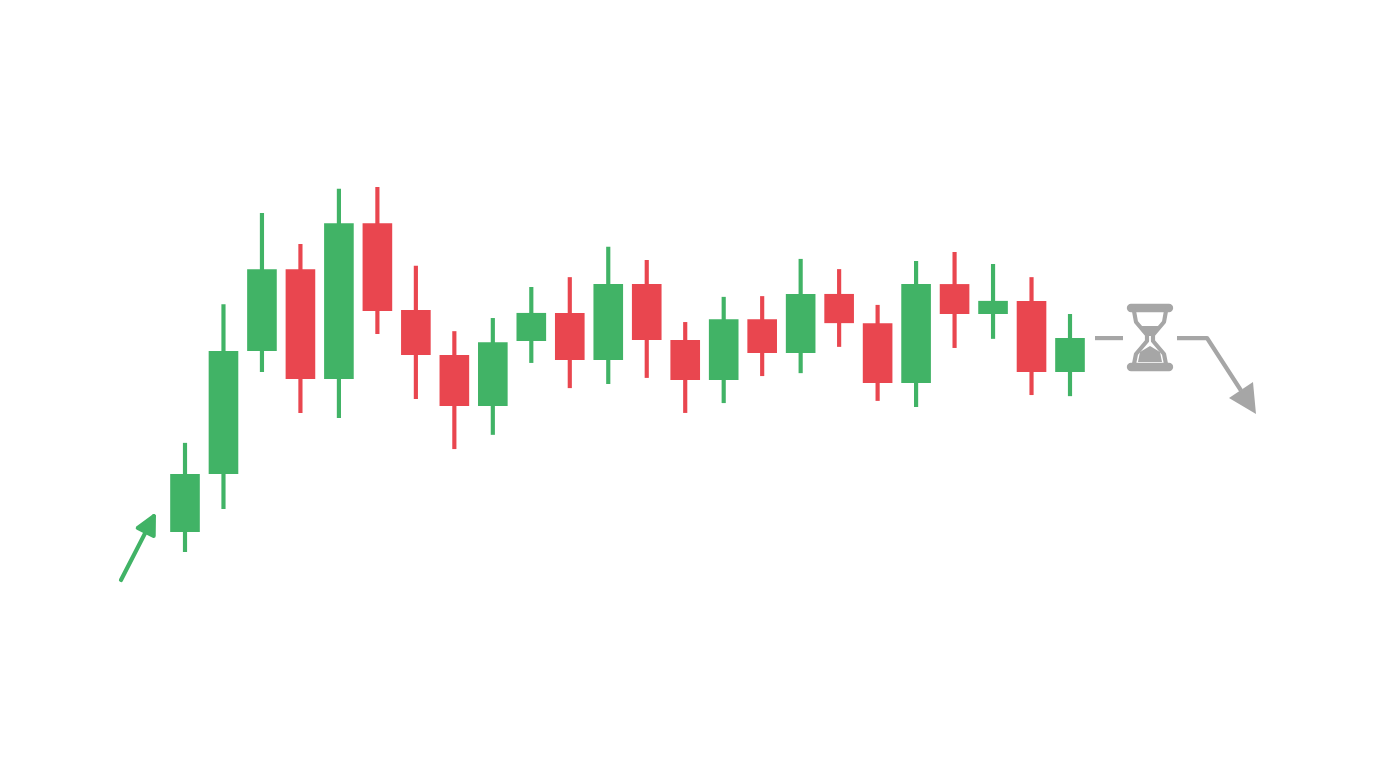 The height and width of the screenshot is (768, 1376). What do you see at coordinates (993, 301) in the screenshot?
I see `candlestick` at bounding box center [993, 301].